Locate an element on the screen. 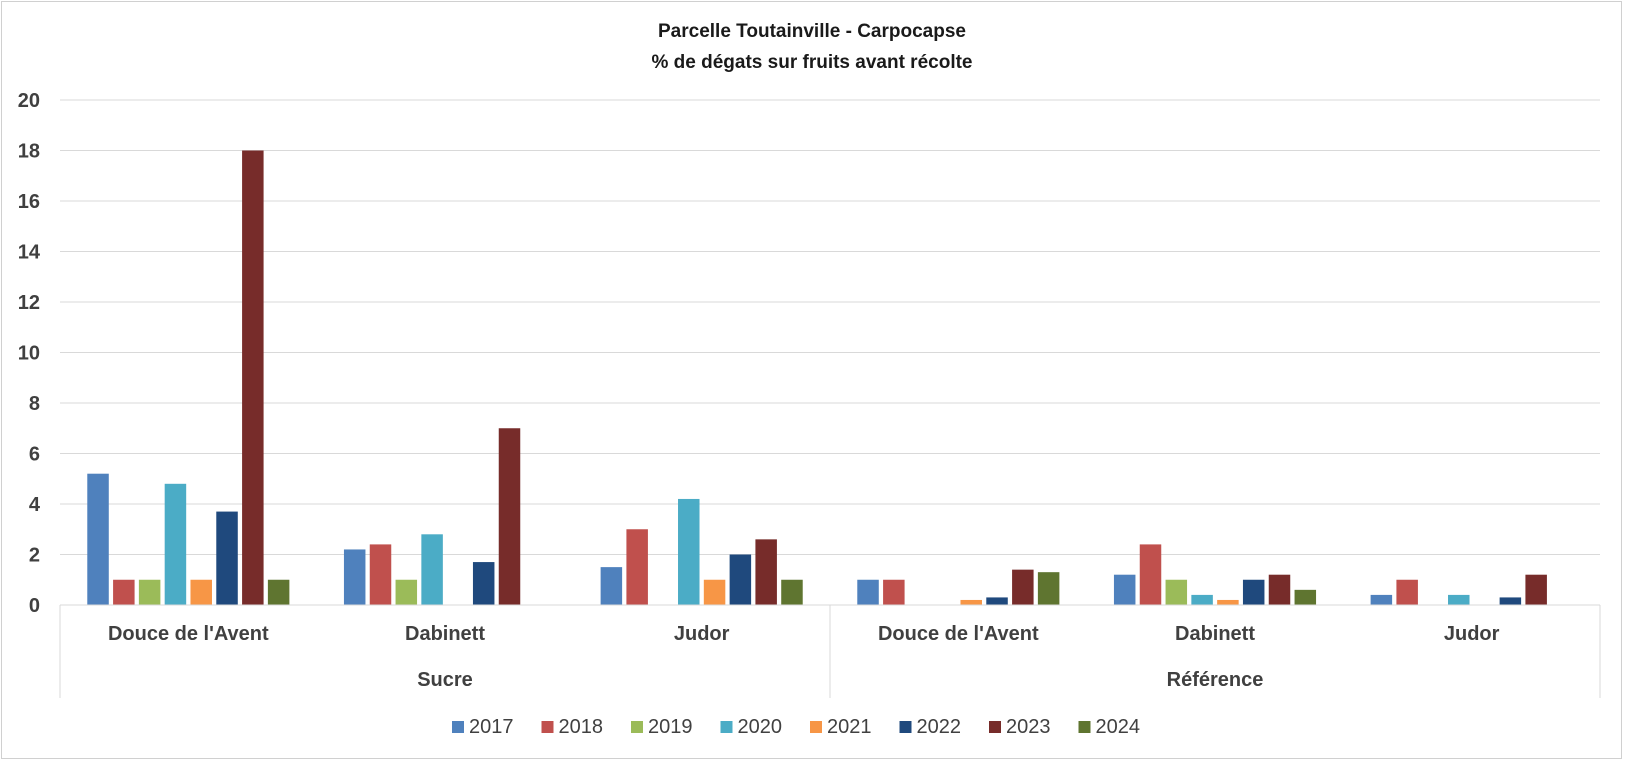 The image size is (1625, 762). legend-label: 2018 is located at coordinates (581, 727).